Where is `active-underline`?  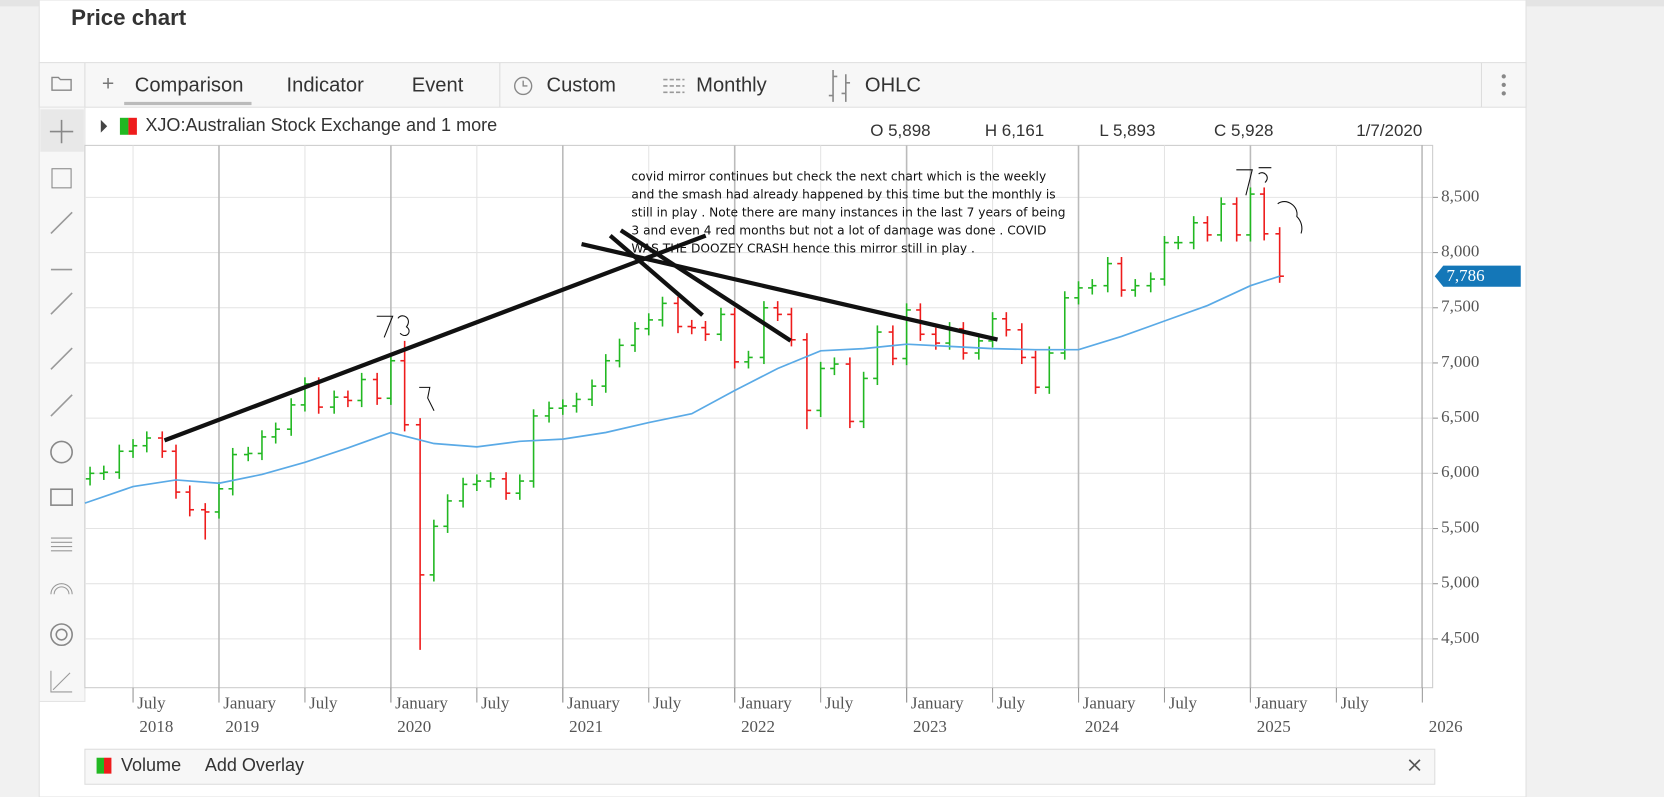 active-underline is located at coordinates (188, 103).